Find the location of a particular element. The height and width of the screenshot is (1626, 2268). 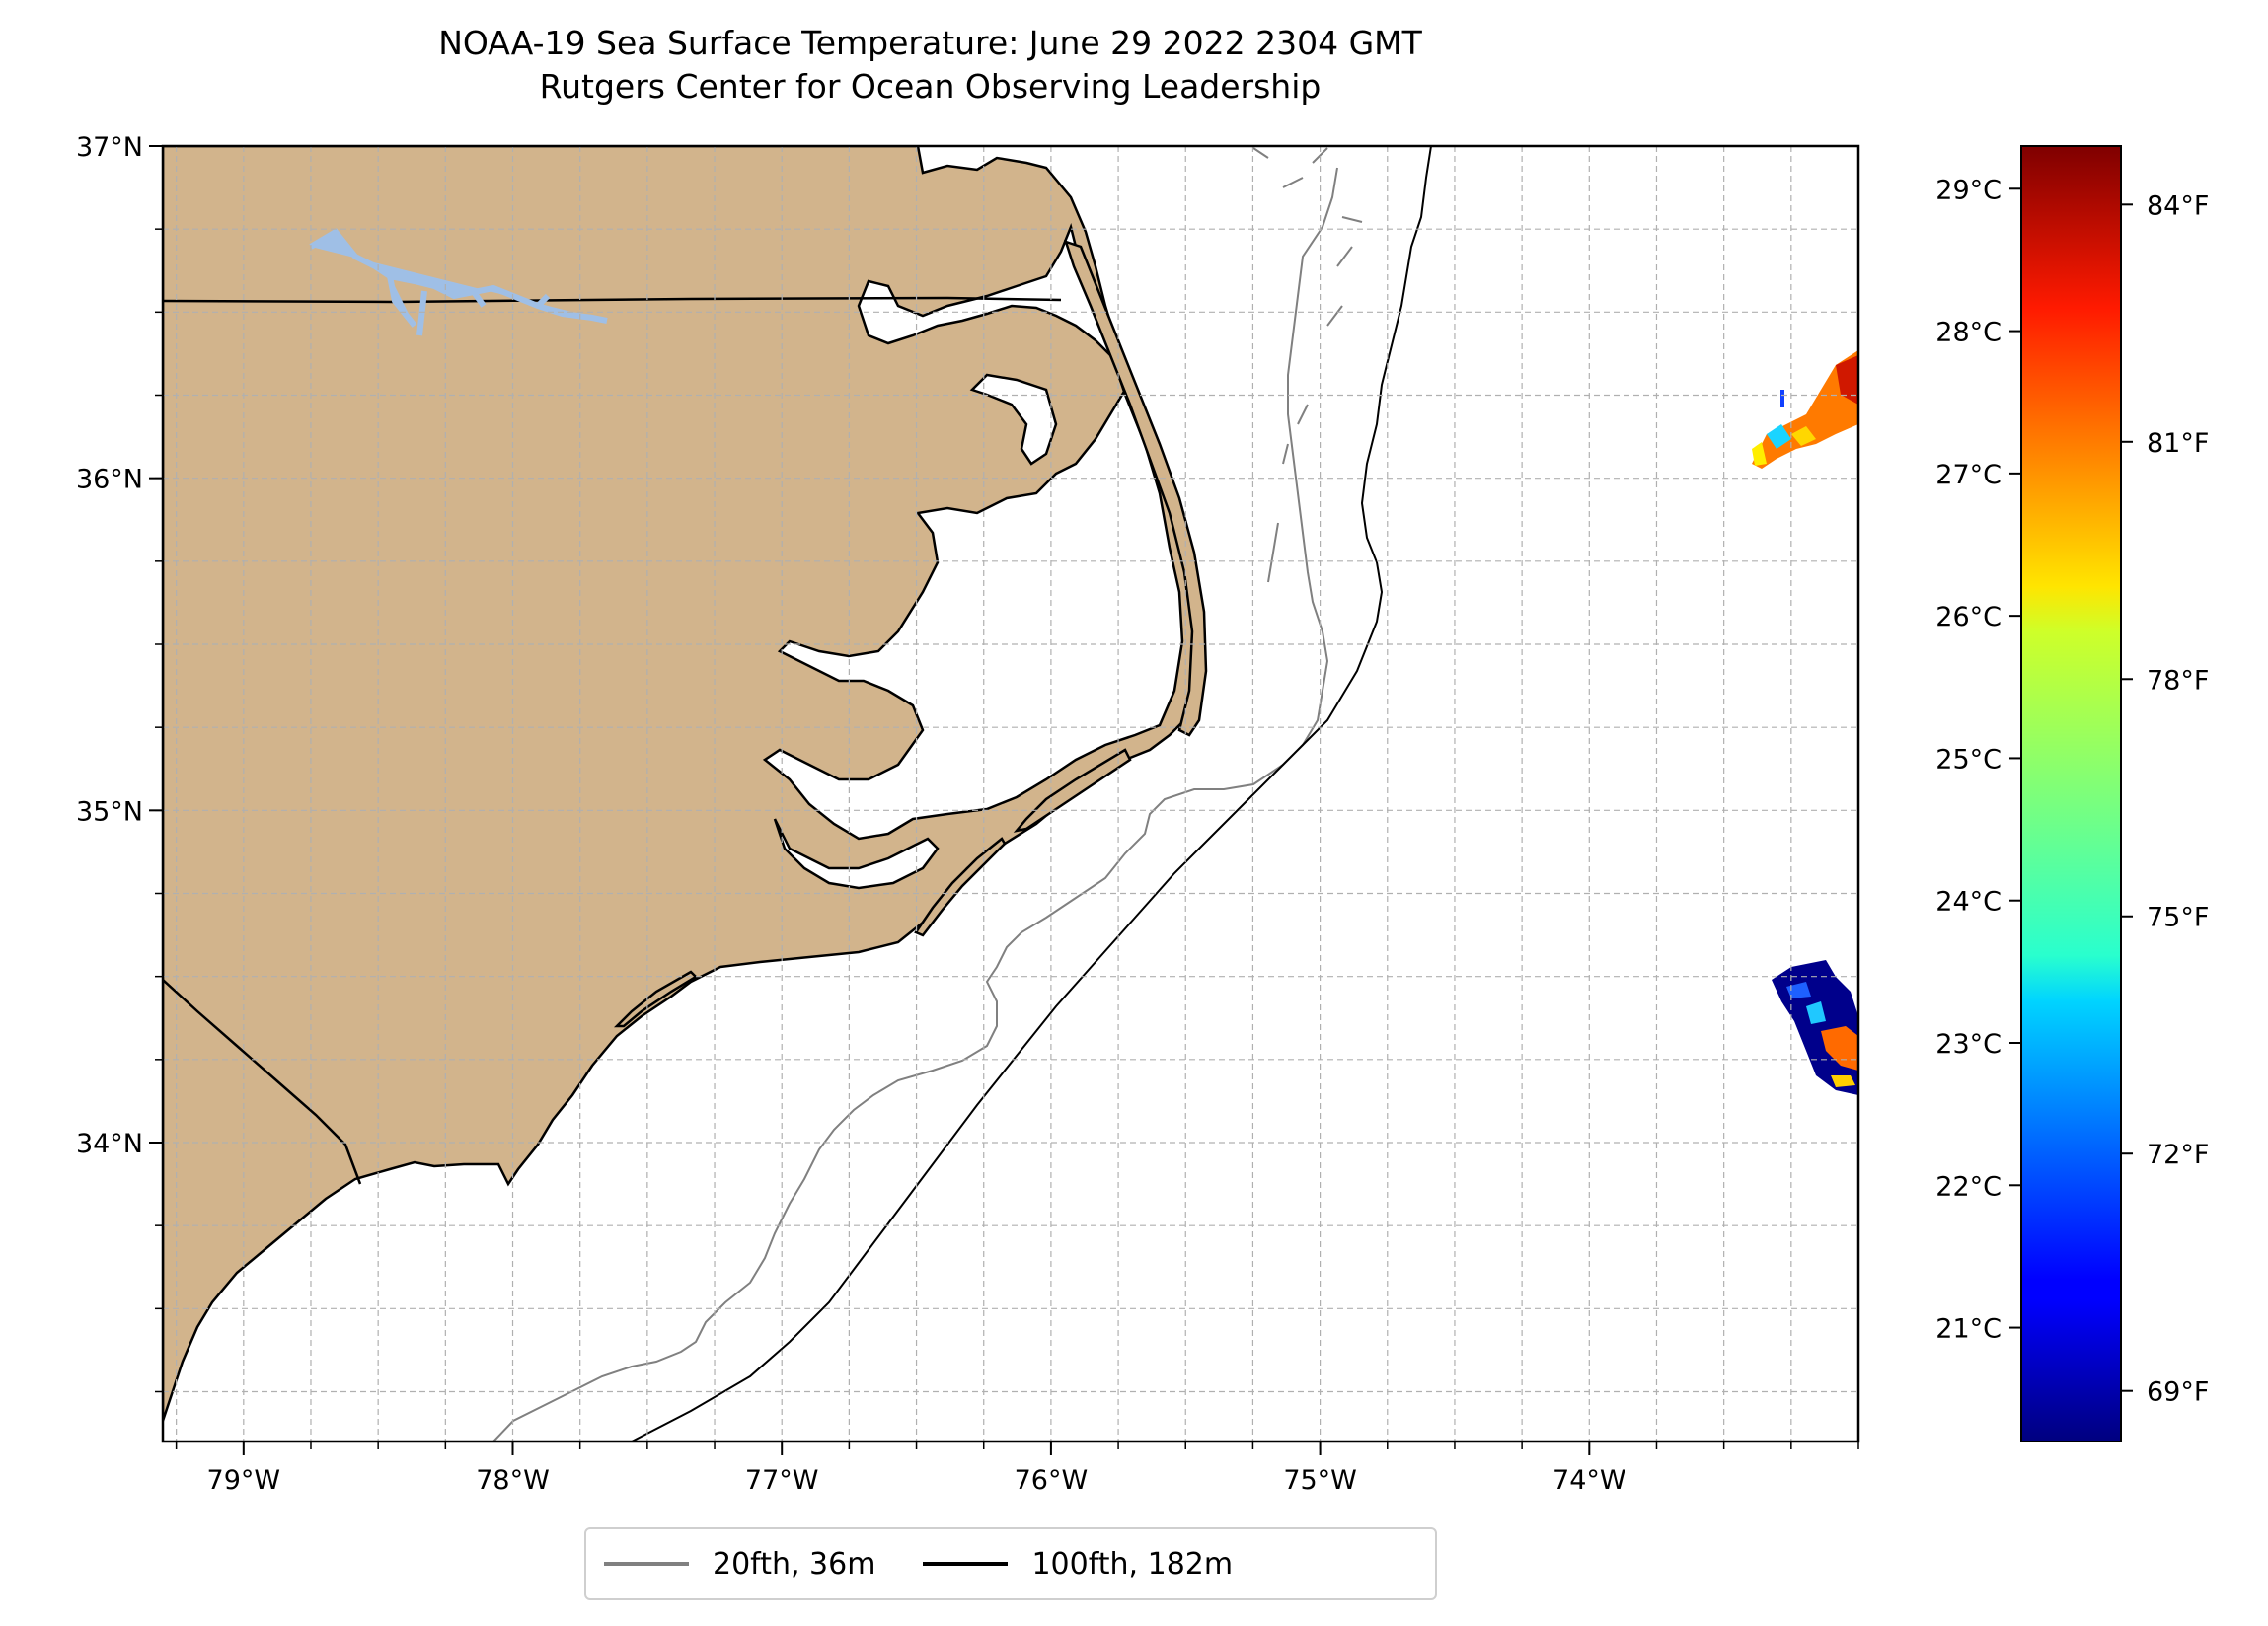

colorbar-fahrenheit-ticks: 84°F 81°F 78°F 75°F 72°F 69°F is located at coordinates (2165, 799).